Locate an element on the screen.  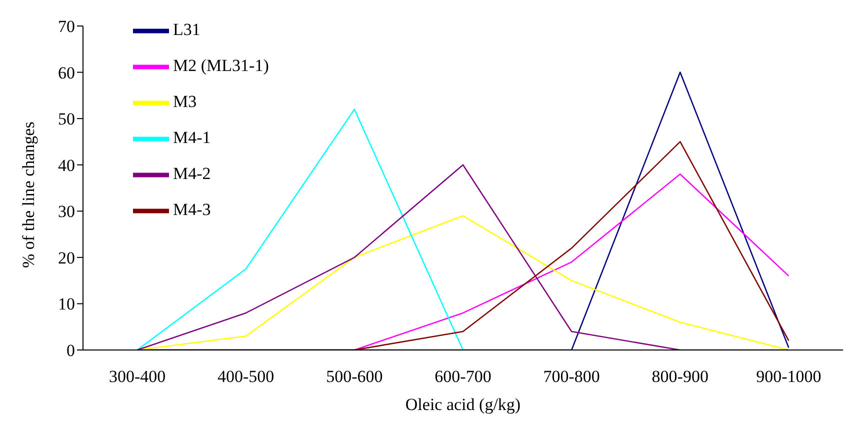
legend-label: M4-1 is located at coordinates (192, 137).